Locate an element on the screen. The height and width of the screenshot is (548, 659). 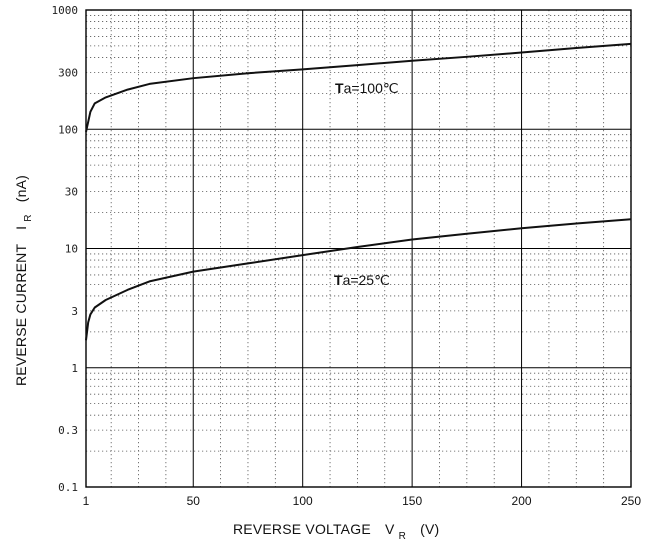
series-label-text: a=25℃ is located at coordinates (366, 280).